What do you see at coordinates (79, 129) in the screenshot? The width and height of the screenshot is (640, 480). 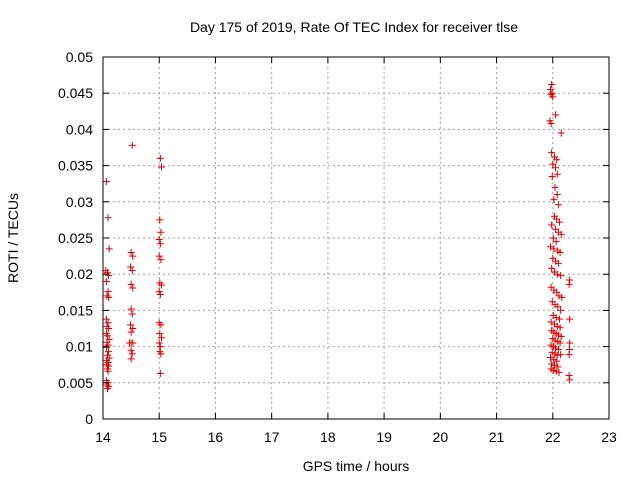 I see `y-tick-label: 0.04` at bounding box center [79, 129].